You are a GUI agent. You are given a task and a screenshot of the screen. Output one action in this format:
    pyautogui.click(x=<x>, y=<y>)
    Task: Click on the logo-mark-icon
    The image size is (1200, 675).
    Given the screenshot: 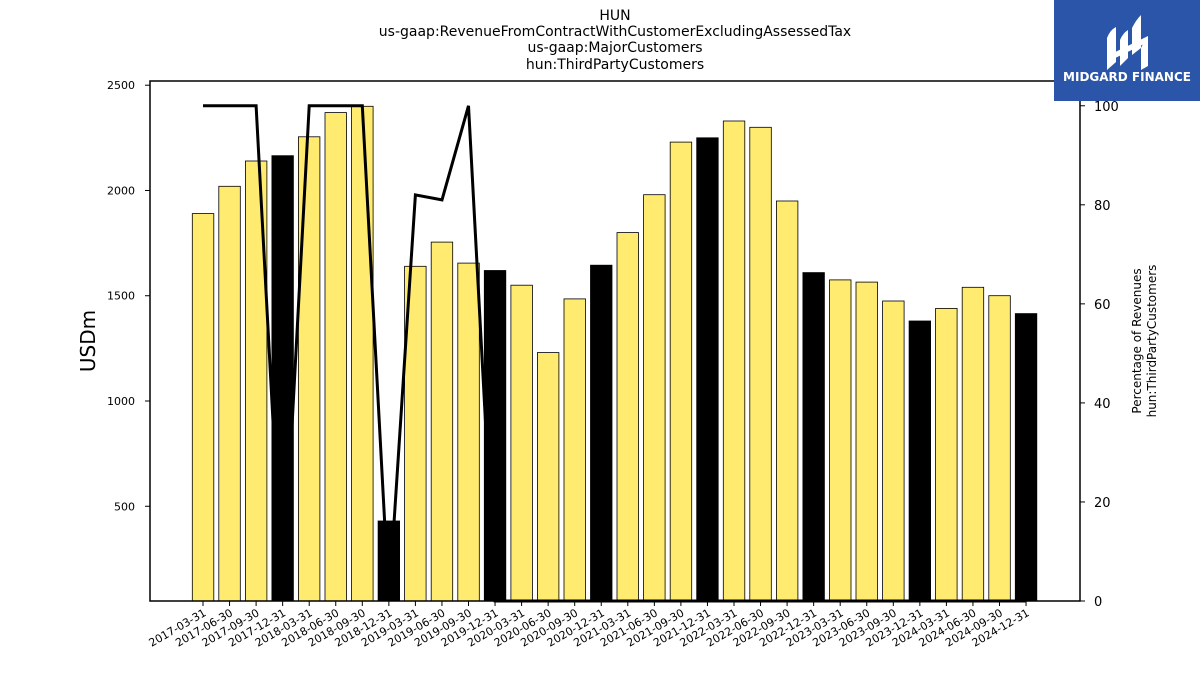 What is the action you would take?
    pyautogui.click(x=1127, y=42)
    